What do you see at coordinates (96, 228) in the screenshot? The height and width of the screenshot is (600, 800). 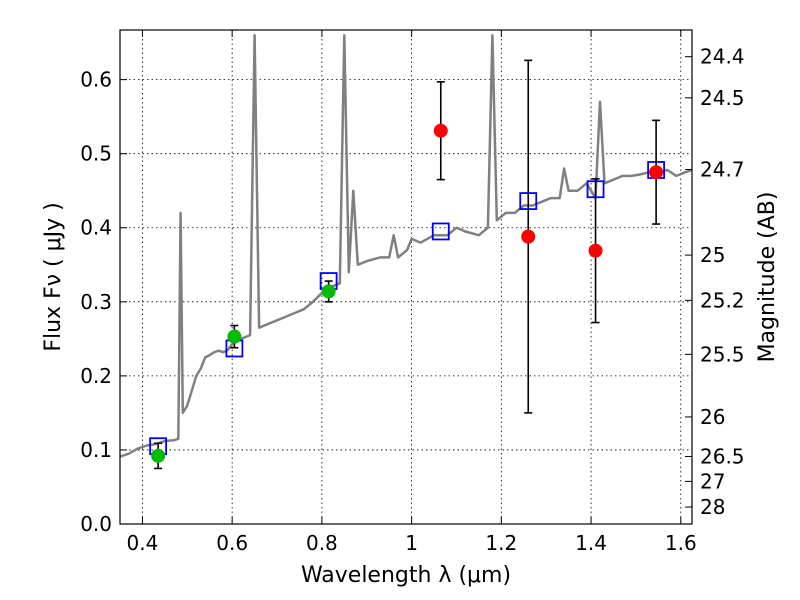 I see `y-tick-label: 0.4` at bounding box center [96, 228].